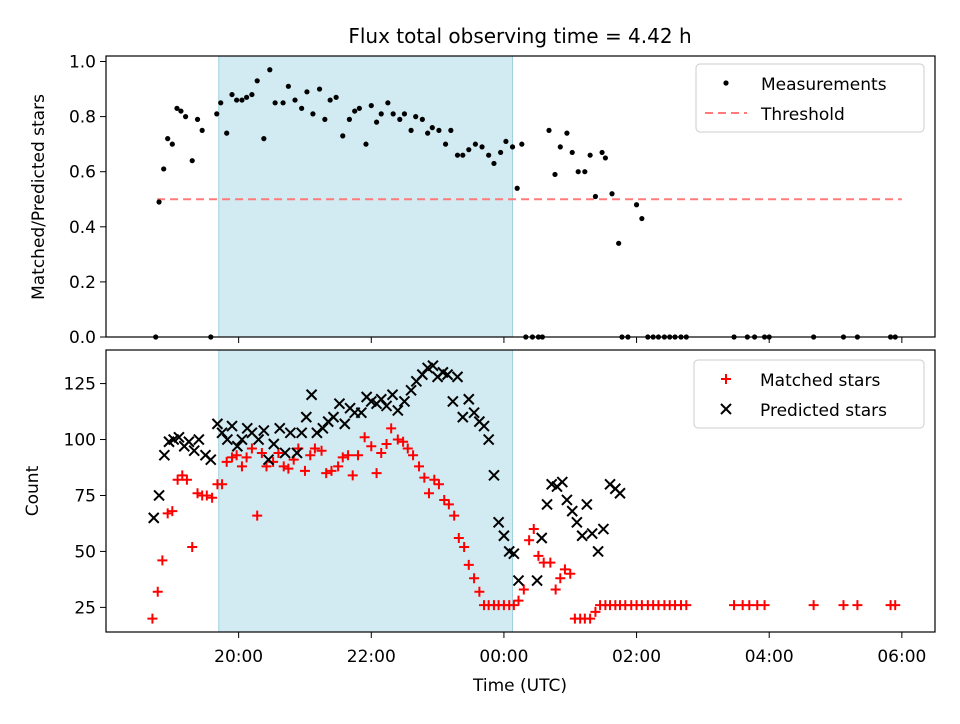 This screenshot has height=724, width=960. I want to click on legend-threshold-label: Threshold, so click(802, 115).